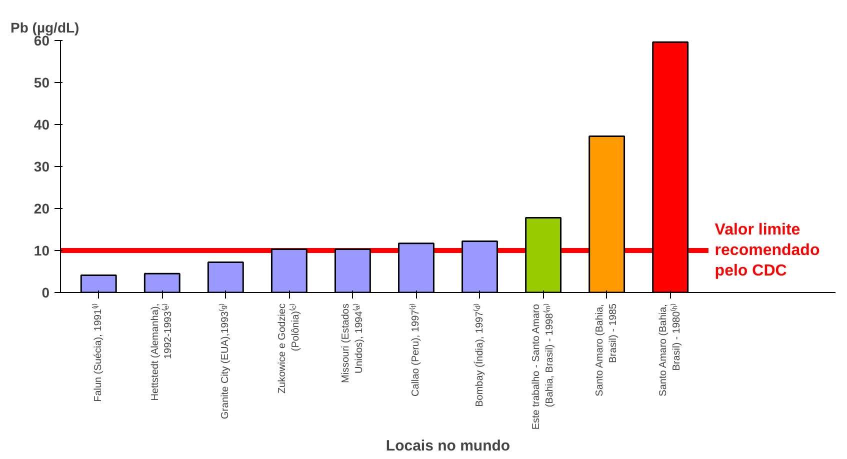  What do you see at coordinates (42, 208) in the screenshot?
I see `y-tick-label: 20` at bounding box center [42, 208].